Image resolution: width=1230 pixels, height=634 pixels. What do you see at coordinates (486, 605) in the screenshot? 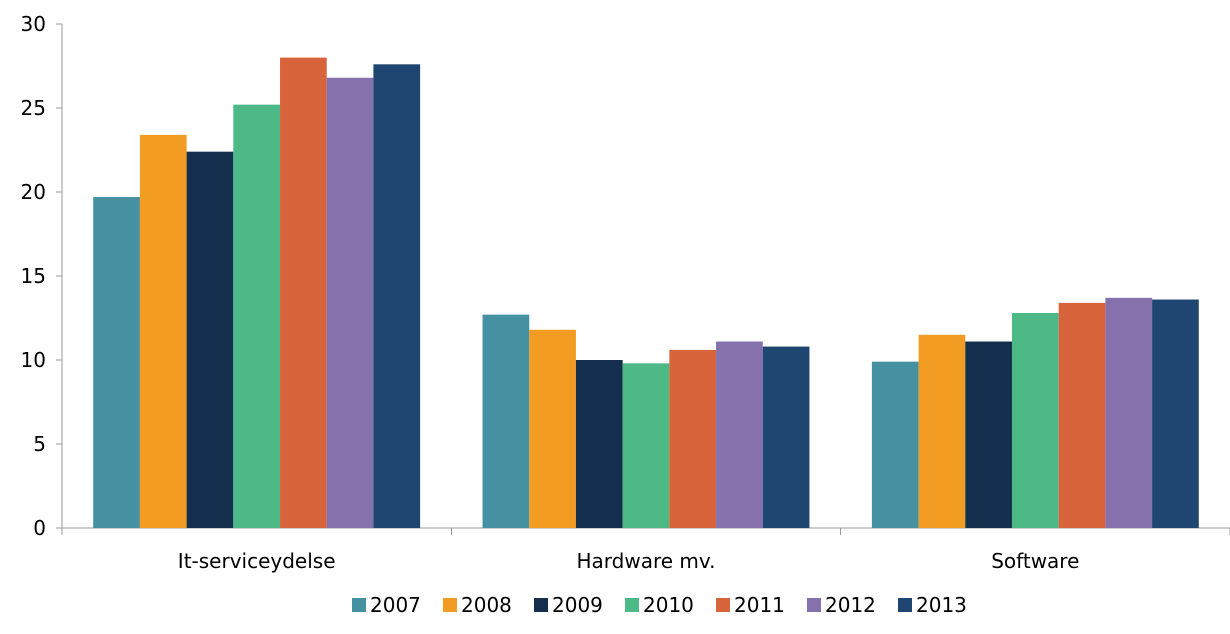
I see `legend-label-2008: 2008` at bounding box center [486, 605].